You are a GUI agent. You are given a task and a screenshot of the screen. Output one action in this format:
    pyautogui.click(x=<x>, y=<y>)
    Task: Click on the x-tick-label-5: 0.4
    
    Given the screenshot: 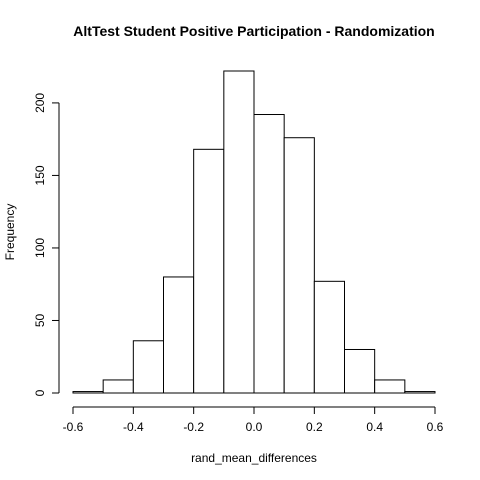 What is the action you would take?
    pyautogui.click(x=374, y=427)
    